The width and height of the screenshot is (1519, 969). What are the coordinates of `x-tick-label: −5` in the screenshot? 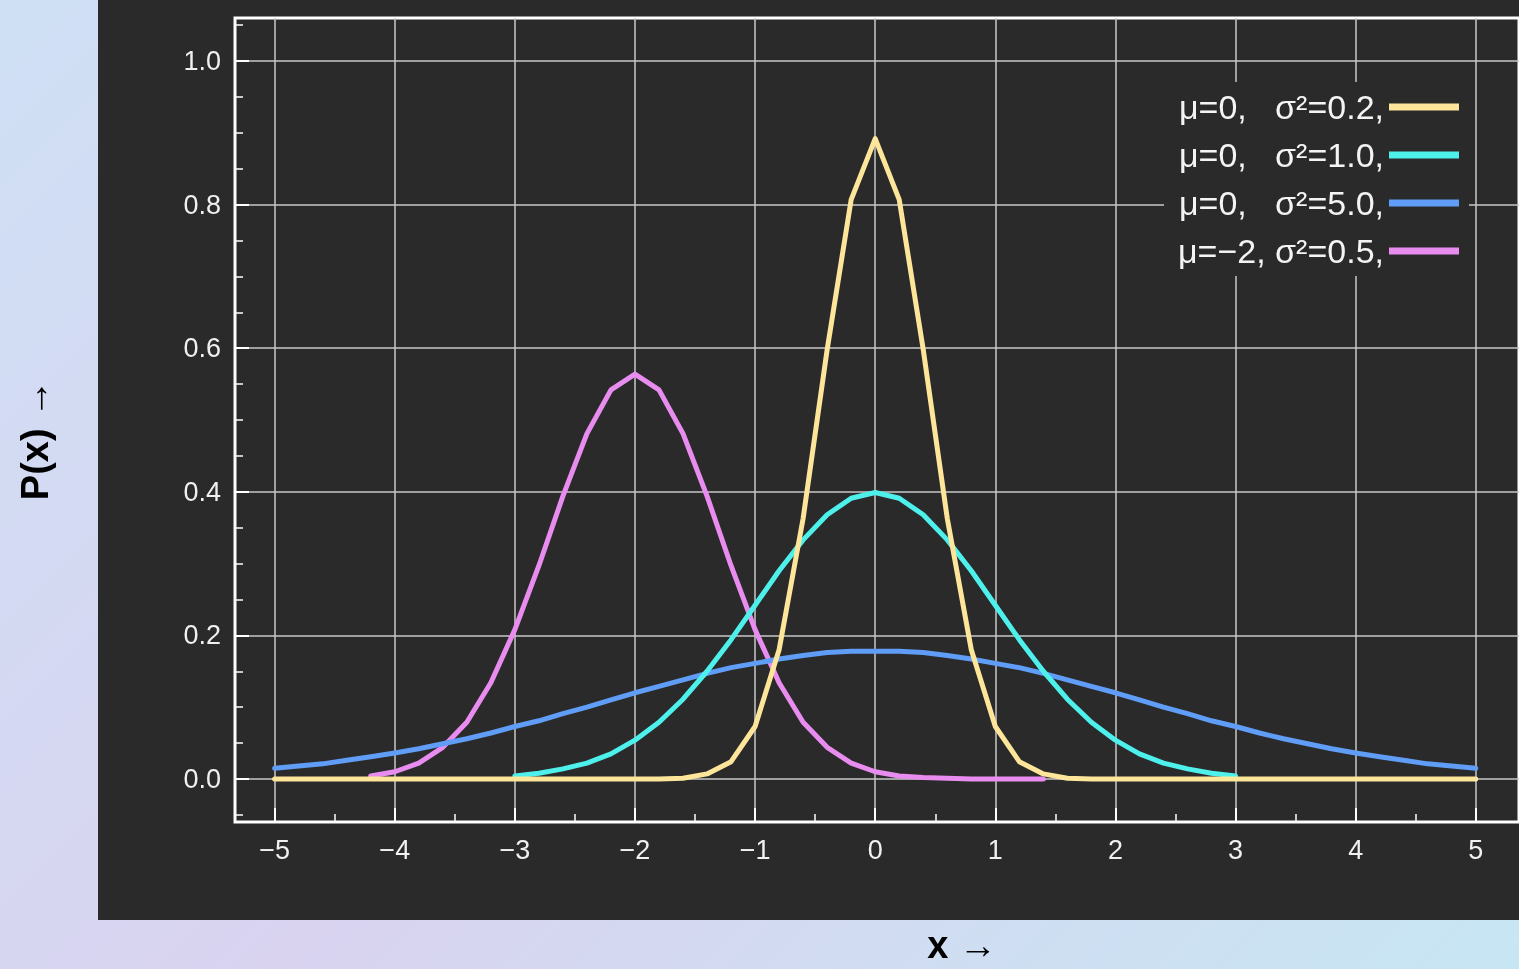 It's located at (275, 849).